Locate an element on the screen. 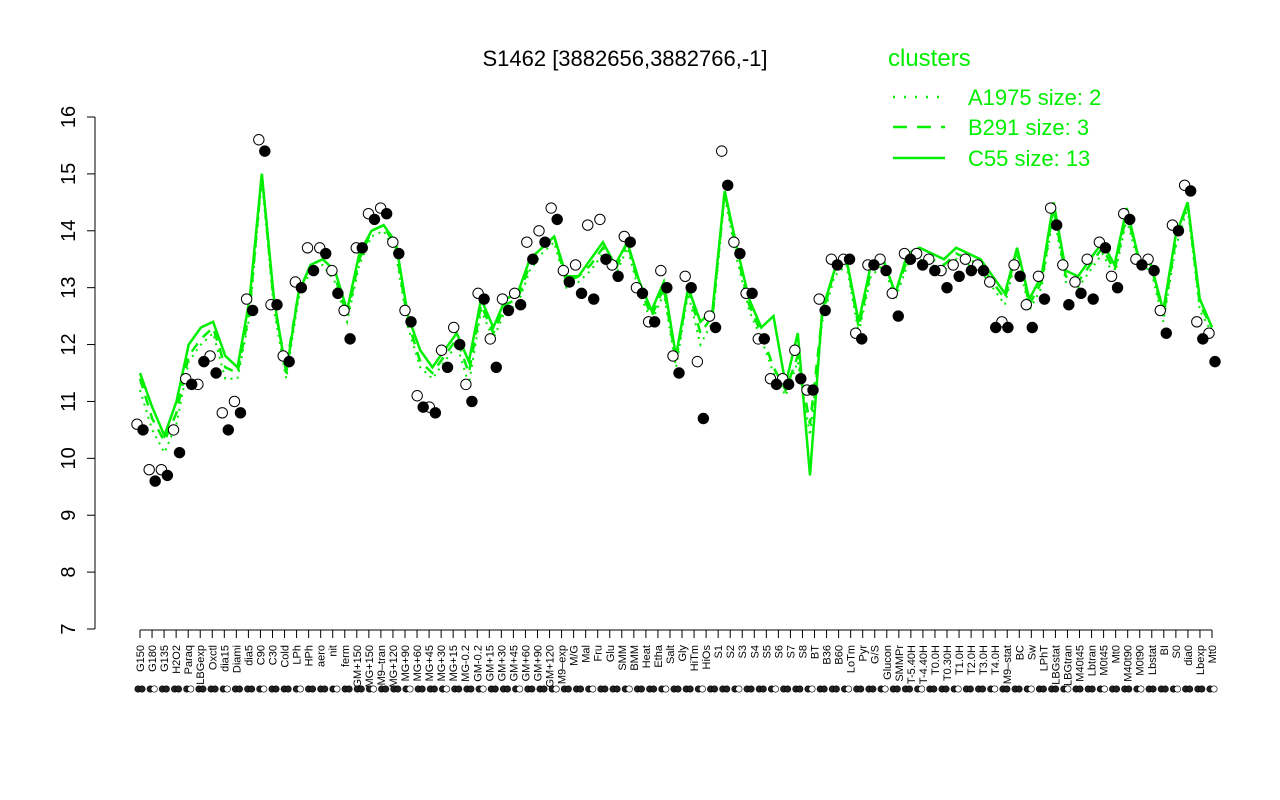 The height and width of the screenshot is (800, 1280). chart-title: S1462 [3882656,3882766,-1] is located at coordinates (624, 58).